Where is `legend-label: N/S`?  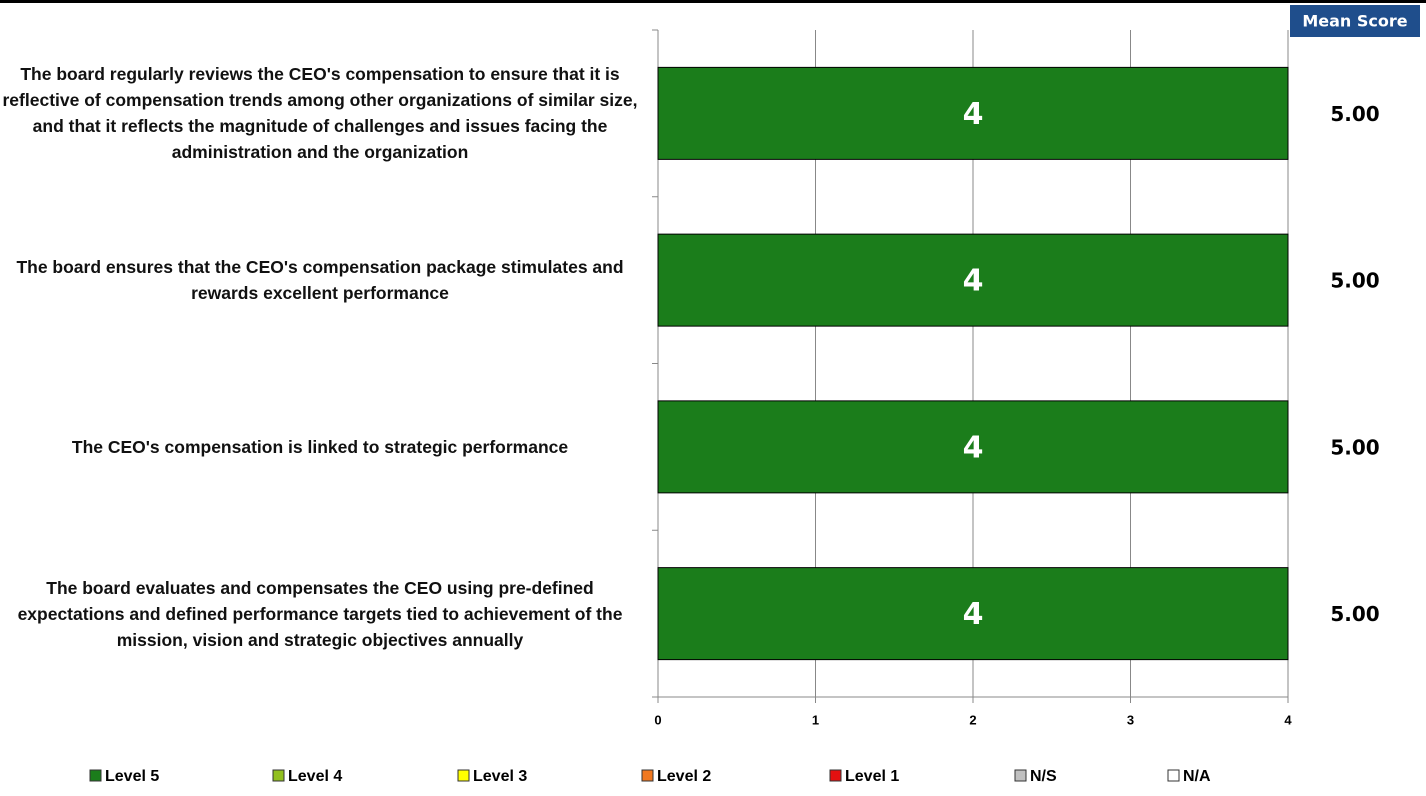 legend-label: N/S is located at coordinates (1043, 776).